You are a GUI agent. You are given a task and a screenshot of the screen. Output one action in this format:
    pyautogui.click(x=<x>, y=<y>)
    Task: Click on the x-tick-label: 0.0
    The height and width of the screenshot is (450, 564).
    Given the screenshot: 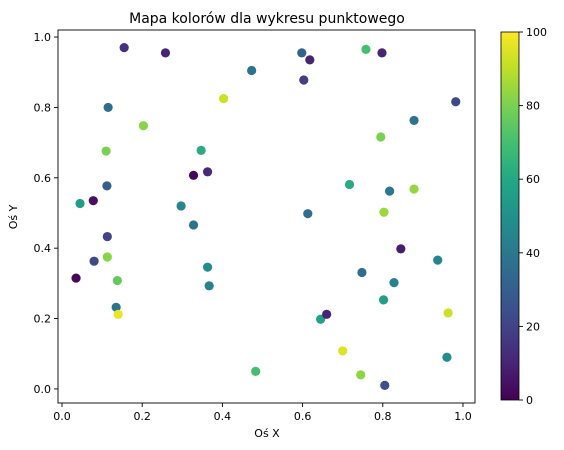 What is the action you would take?
    pyautogui.click(x=62, y=416)
    